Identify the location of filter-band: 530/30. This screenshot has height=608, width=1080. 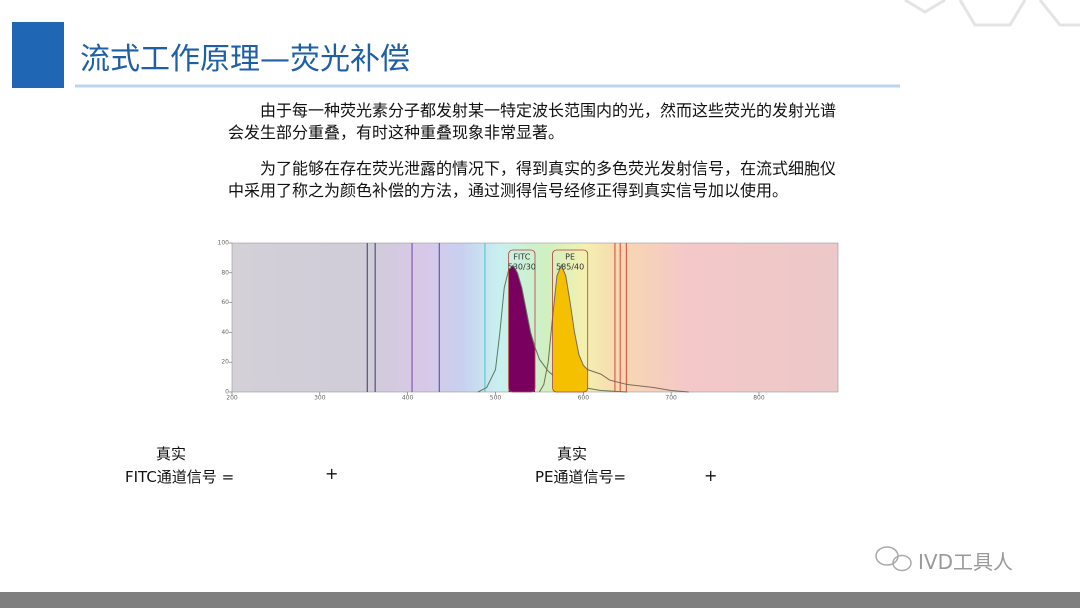
(522, 267).